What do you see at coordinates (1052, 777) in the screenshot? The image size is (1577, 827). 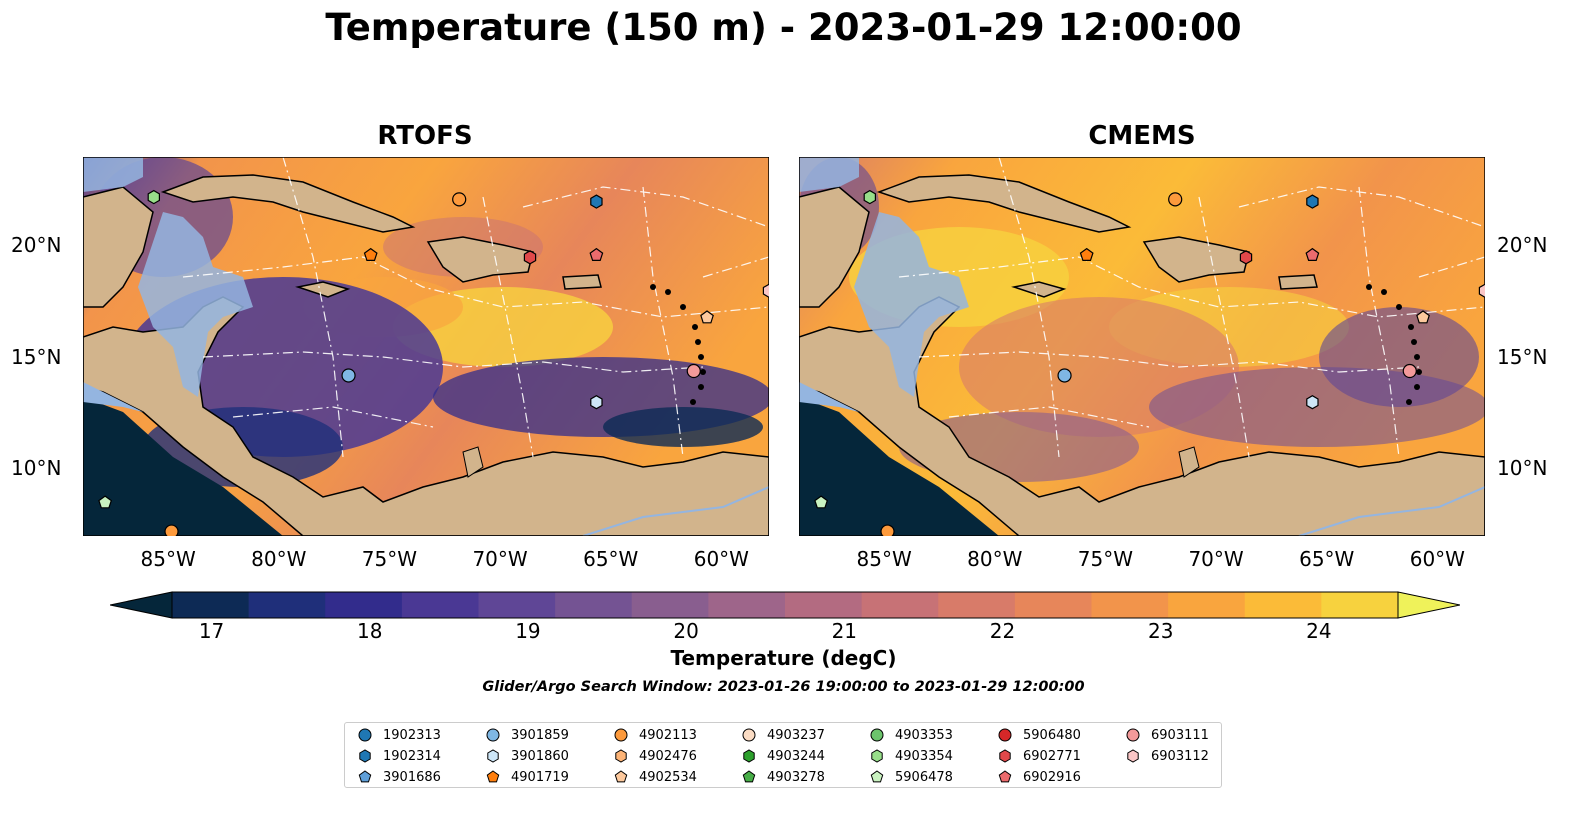 I see `legend-label: 6902916` at bounding box center [1052, 777].